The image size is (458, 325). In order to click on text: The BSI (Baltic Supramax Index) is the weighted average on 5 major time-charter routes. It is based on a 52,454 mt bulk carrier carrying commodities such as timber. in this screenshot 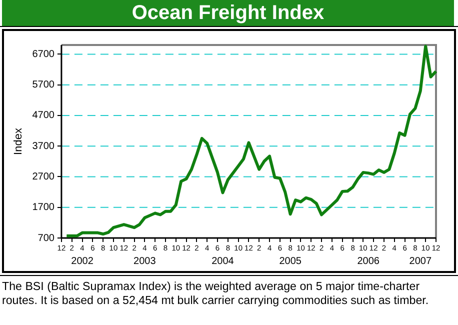, I will do `click(216, 294)`.